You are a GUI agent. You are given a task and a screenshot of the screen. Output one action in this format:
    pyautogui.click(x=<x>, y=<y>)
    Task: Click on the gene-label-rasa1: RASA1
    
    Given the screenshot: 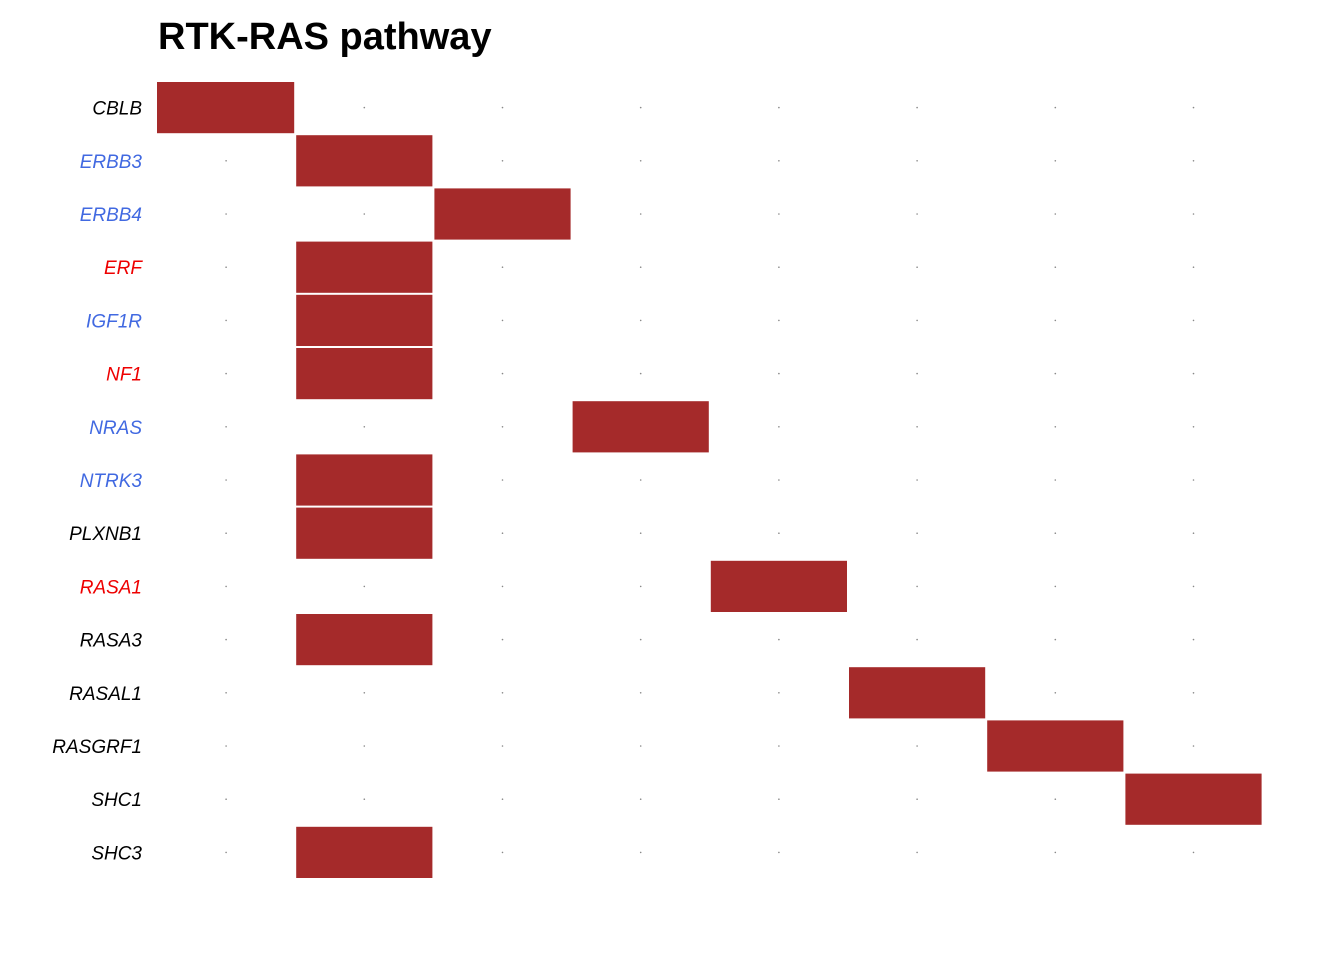 What is the action you would take?
    pyautogui.click(x=111, y=587)
    